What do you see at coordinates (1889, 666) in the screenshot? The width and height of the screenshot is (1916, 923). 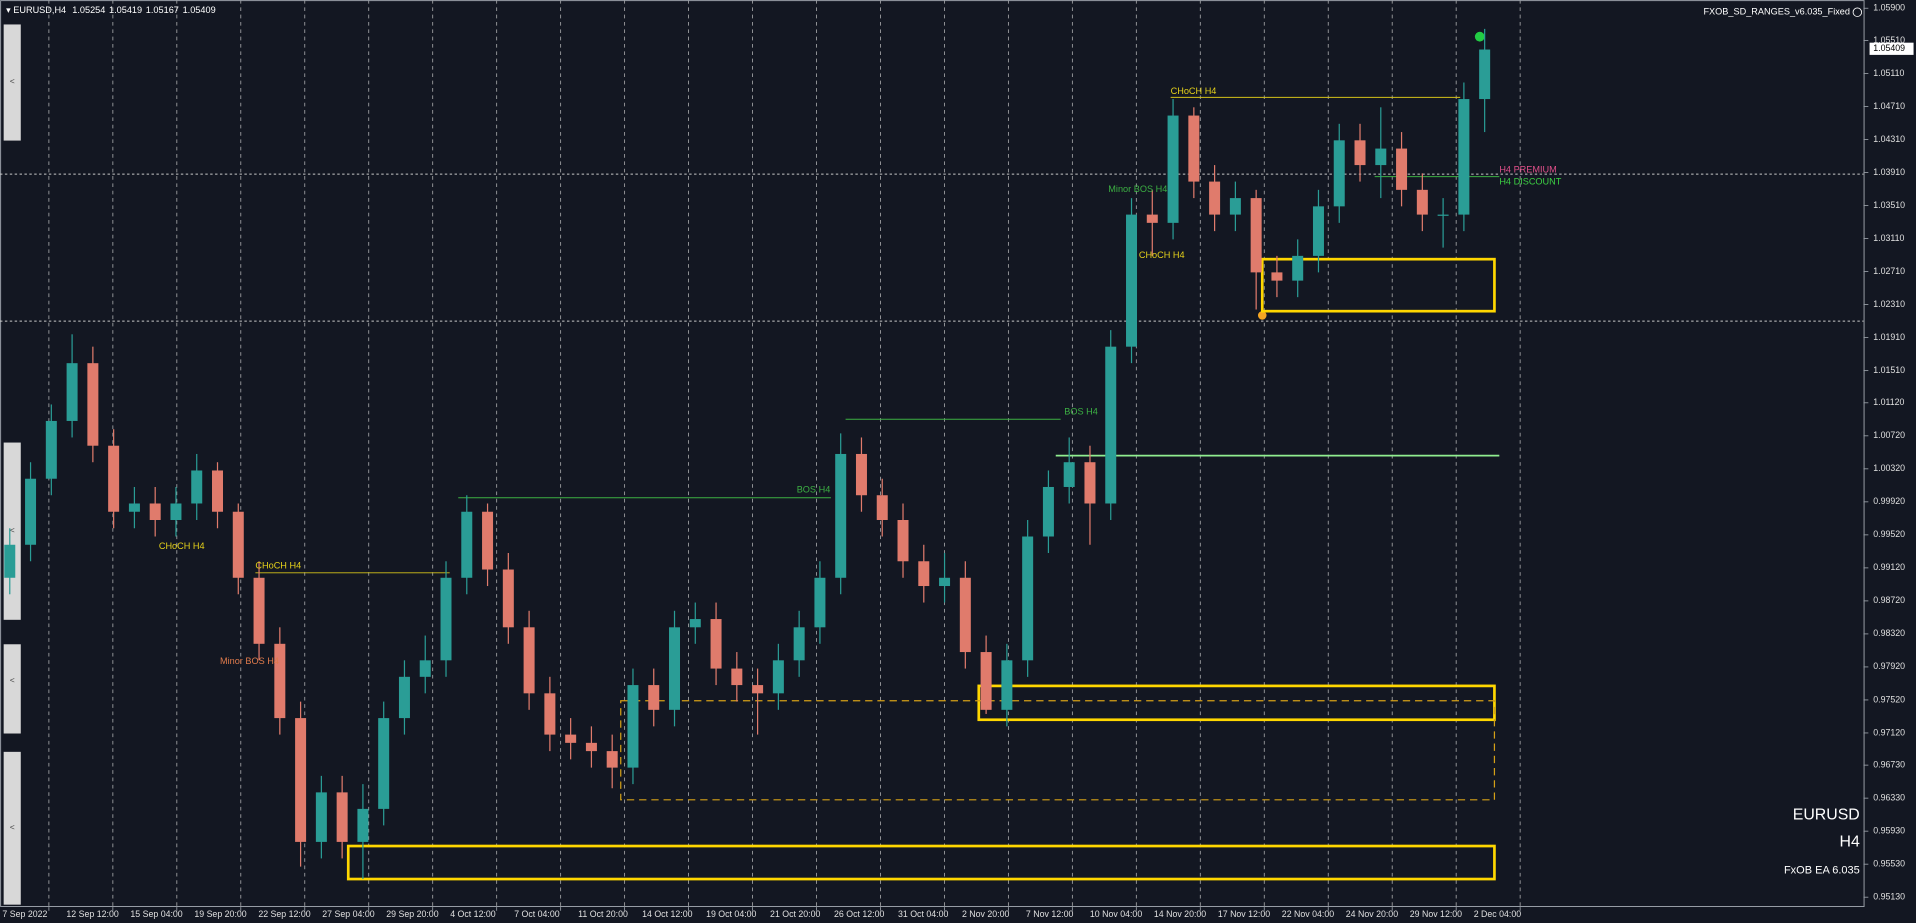 I see `y-tick-label: 0.97920` at bounding box center [1889, 666].